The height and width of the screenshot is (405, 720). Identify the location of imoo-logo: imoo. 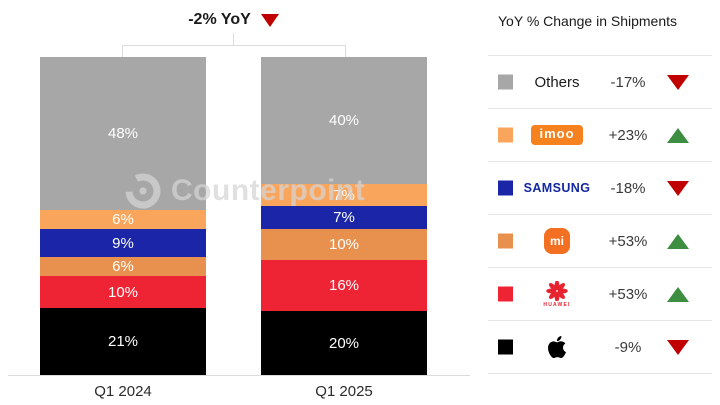
(557, 135).